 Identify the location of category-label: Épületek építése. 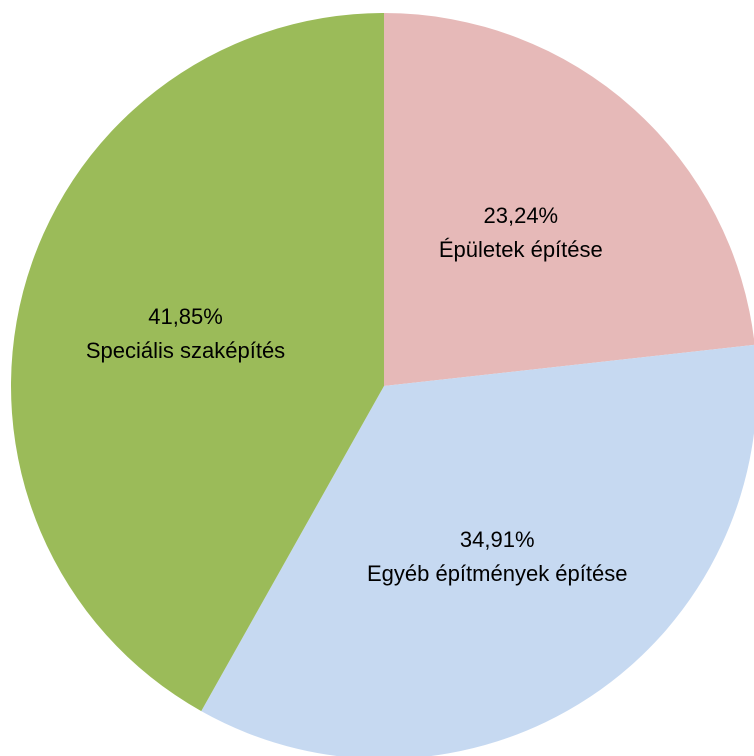
(521, 249).